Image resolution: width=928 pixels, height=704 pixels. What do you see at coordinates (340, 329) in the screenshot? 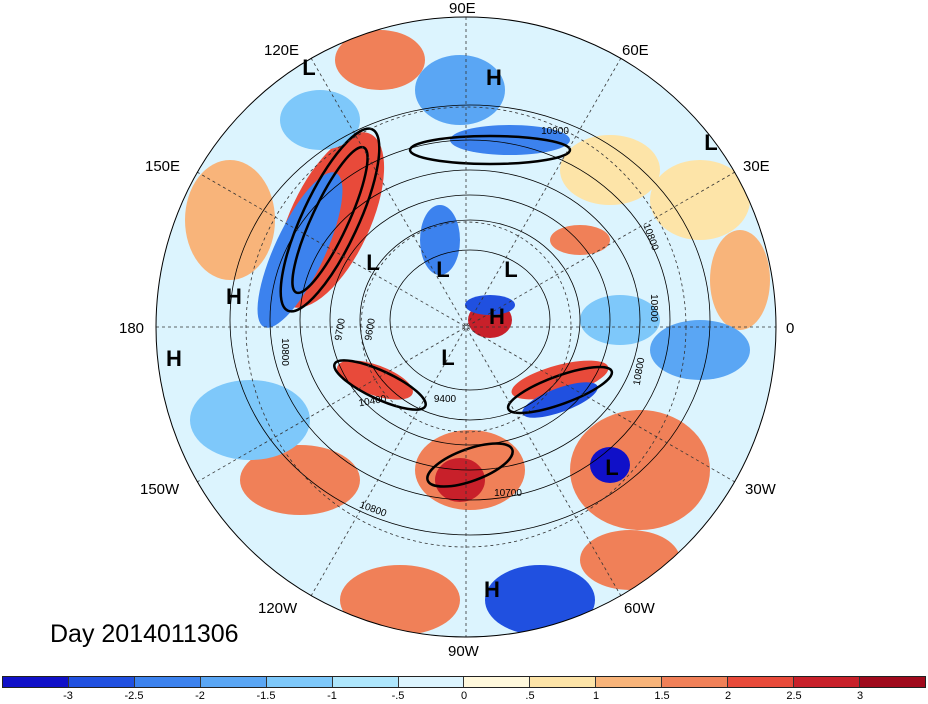
I see `contour-label-5: 9700` at bounding box center [340, 329].